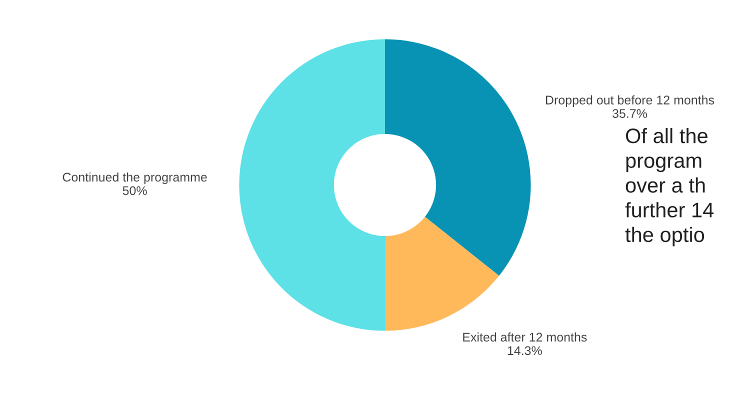 This screenshot has width=755, height=412. What do you see at coordinates (525, 351) in the screenshot?
I see `data-label: 14.3%` at bounding box center [525, 351].